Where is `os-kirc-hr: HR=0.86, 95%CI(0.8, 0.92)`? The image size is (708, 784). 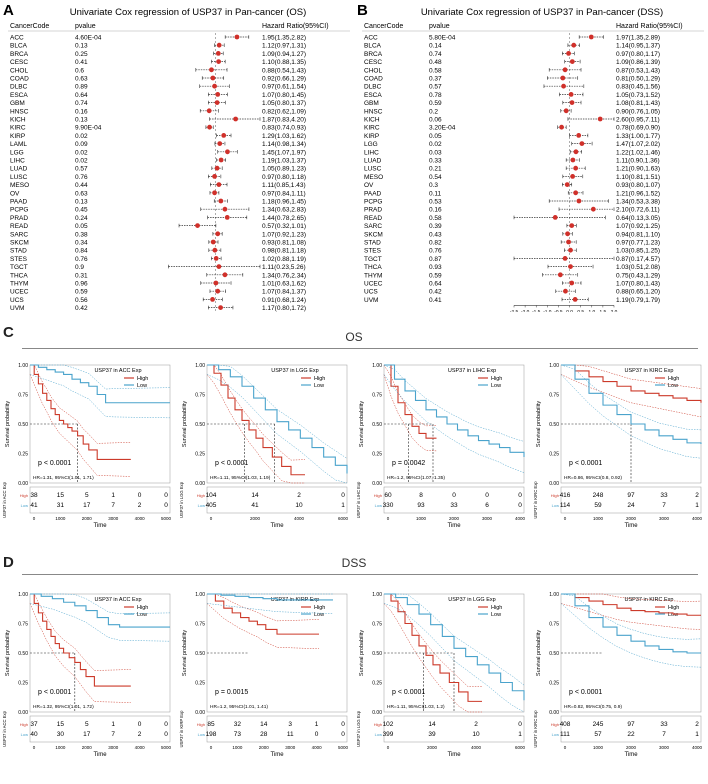 os-kirc-hr: HR=0.86, 95%CI(0.8, 0.92) is located at coordinates (593, 478).